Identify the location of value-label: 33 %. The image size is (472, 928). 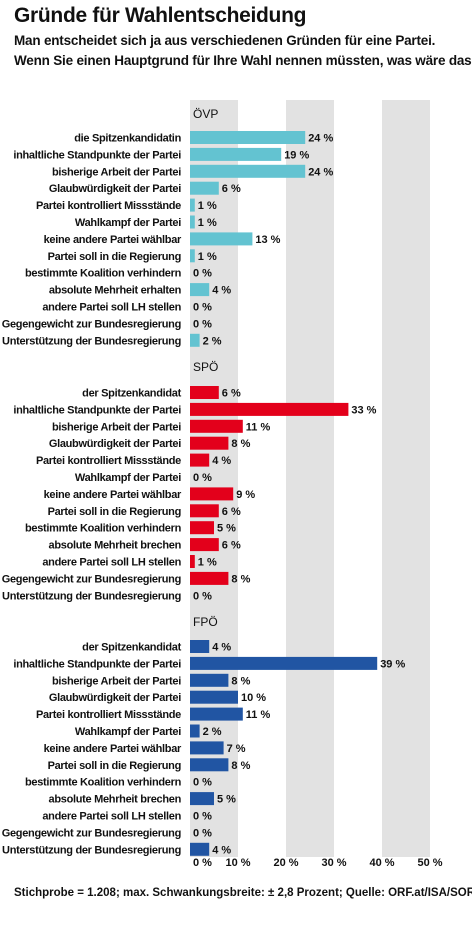
(363, 410).